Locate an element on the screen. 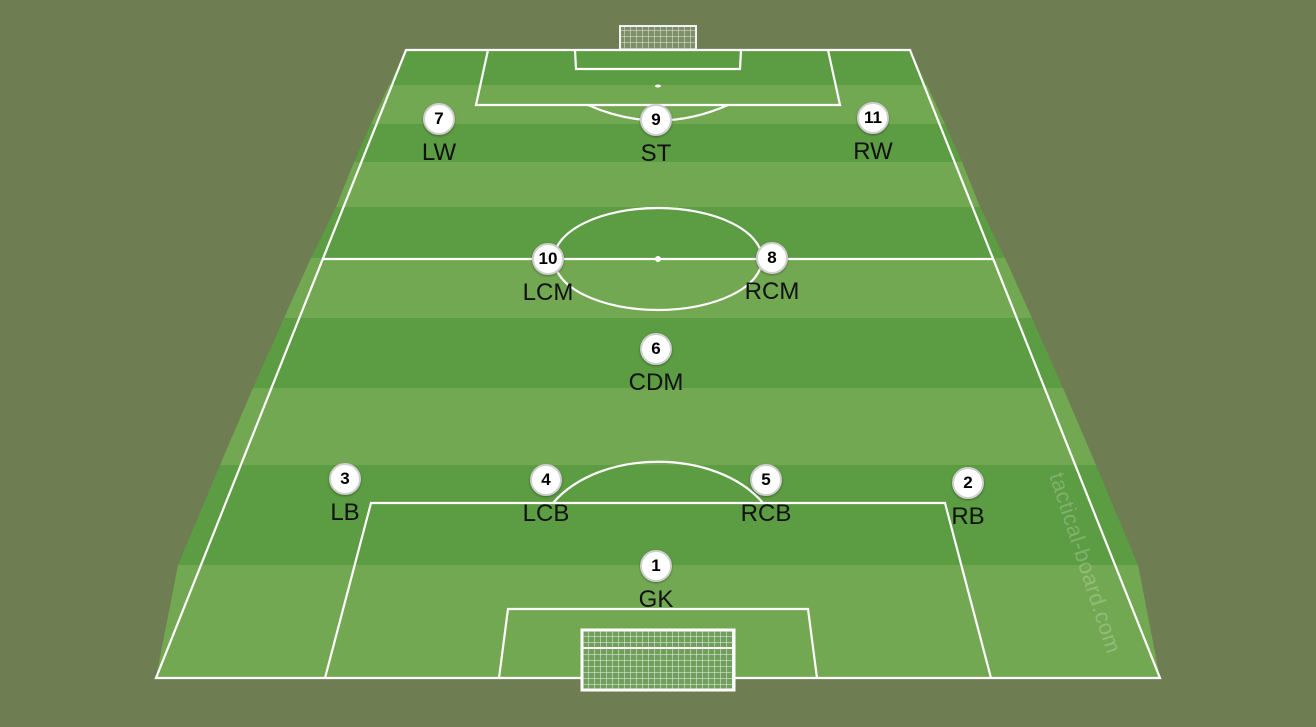  player-marker-rw: 11 RW is located at coordinates (873, 133).